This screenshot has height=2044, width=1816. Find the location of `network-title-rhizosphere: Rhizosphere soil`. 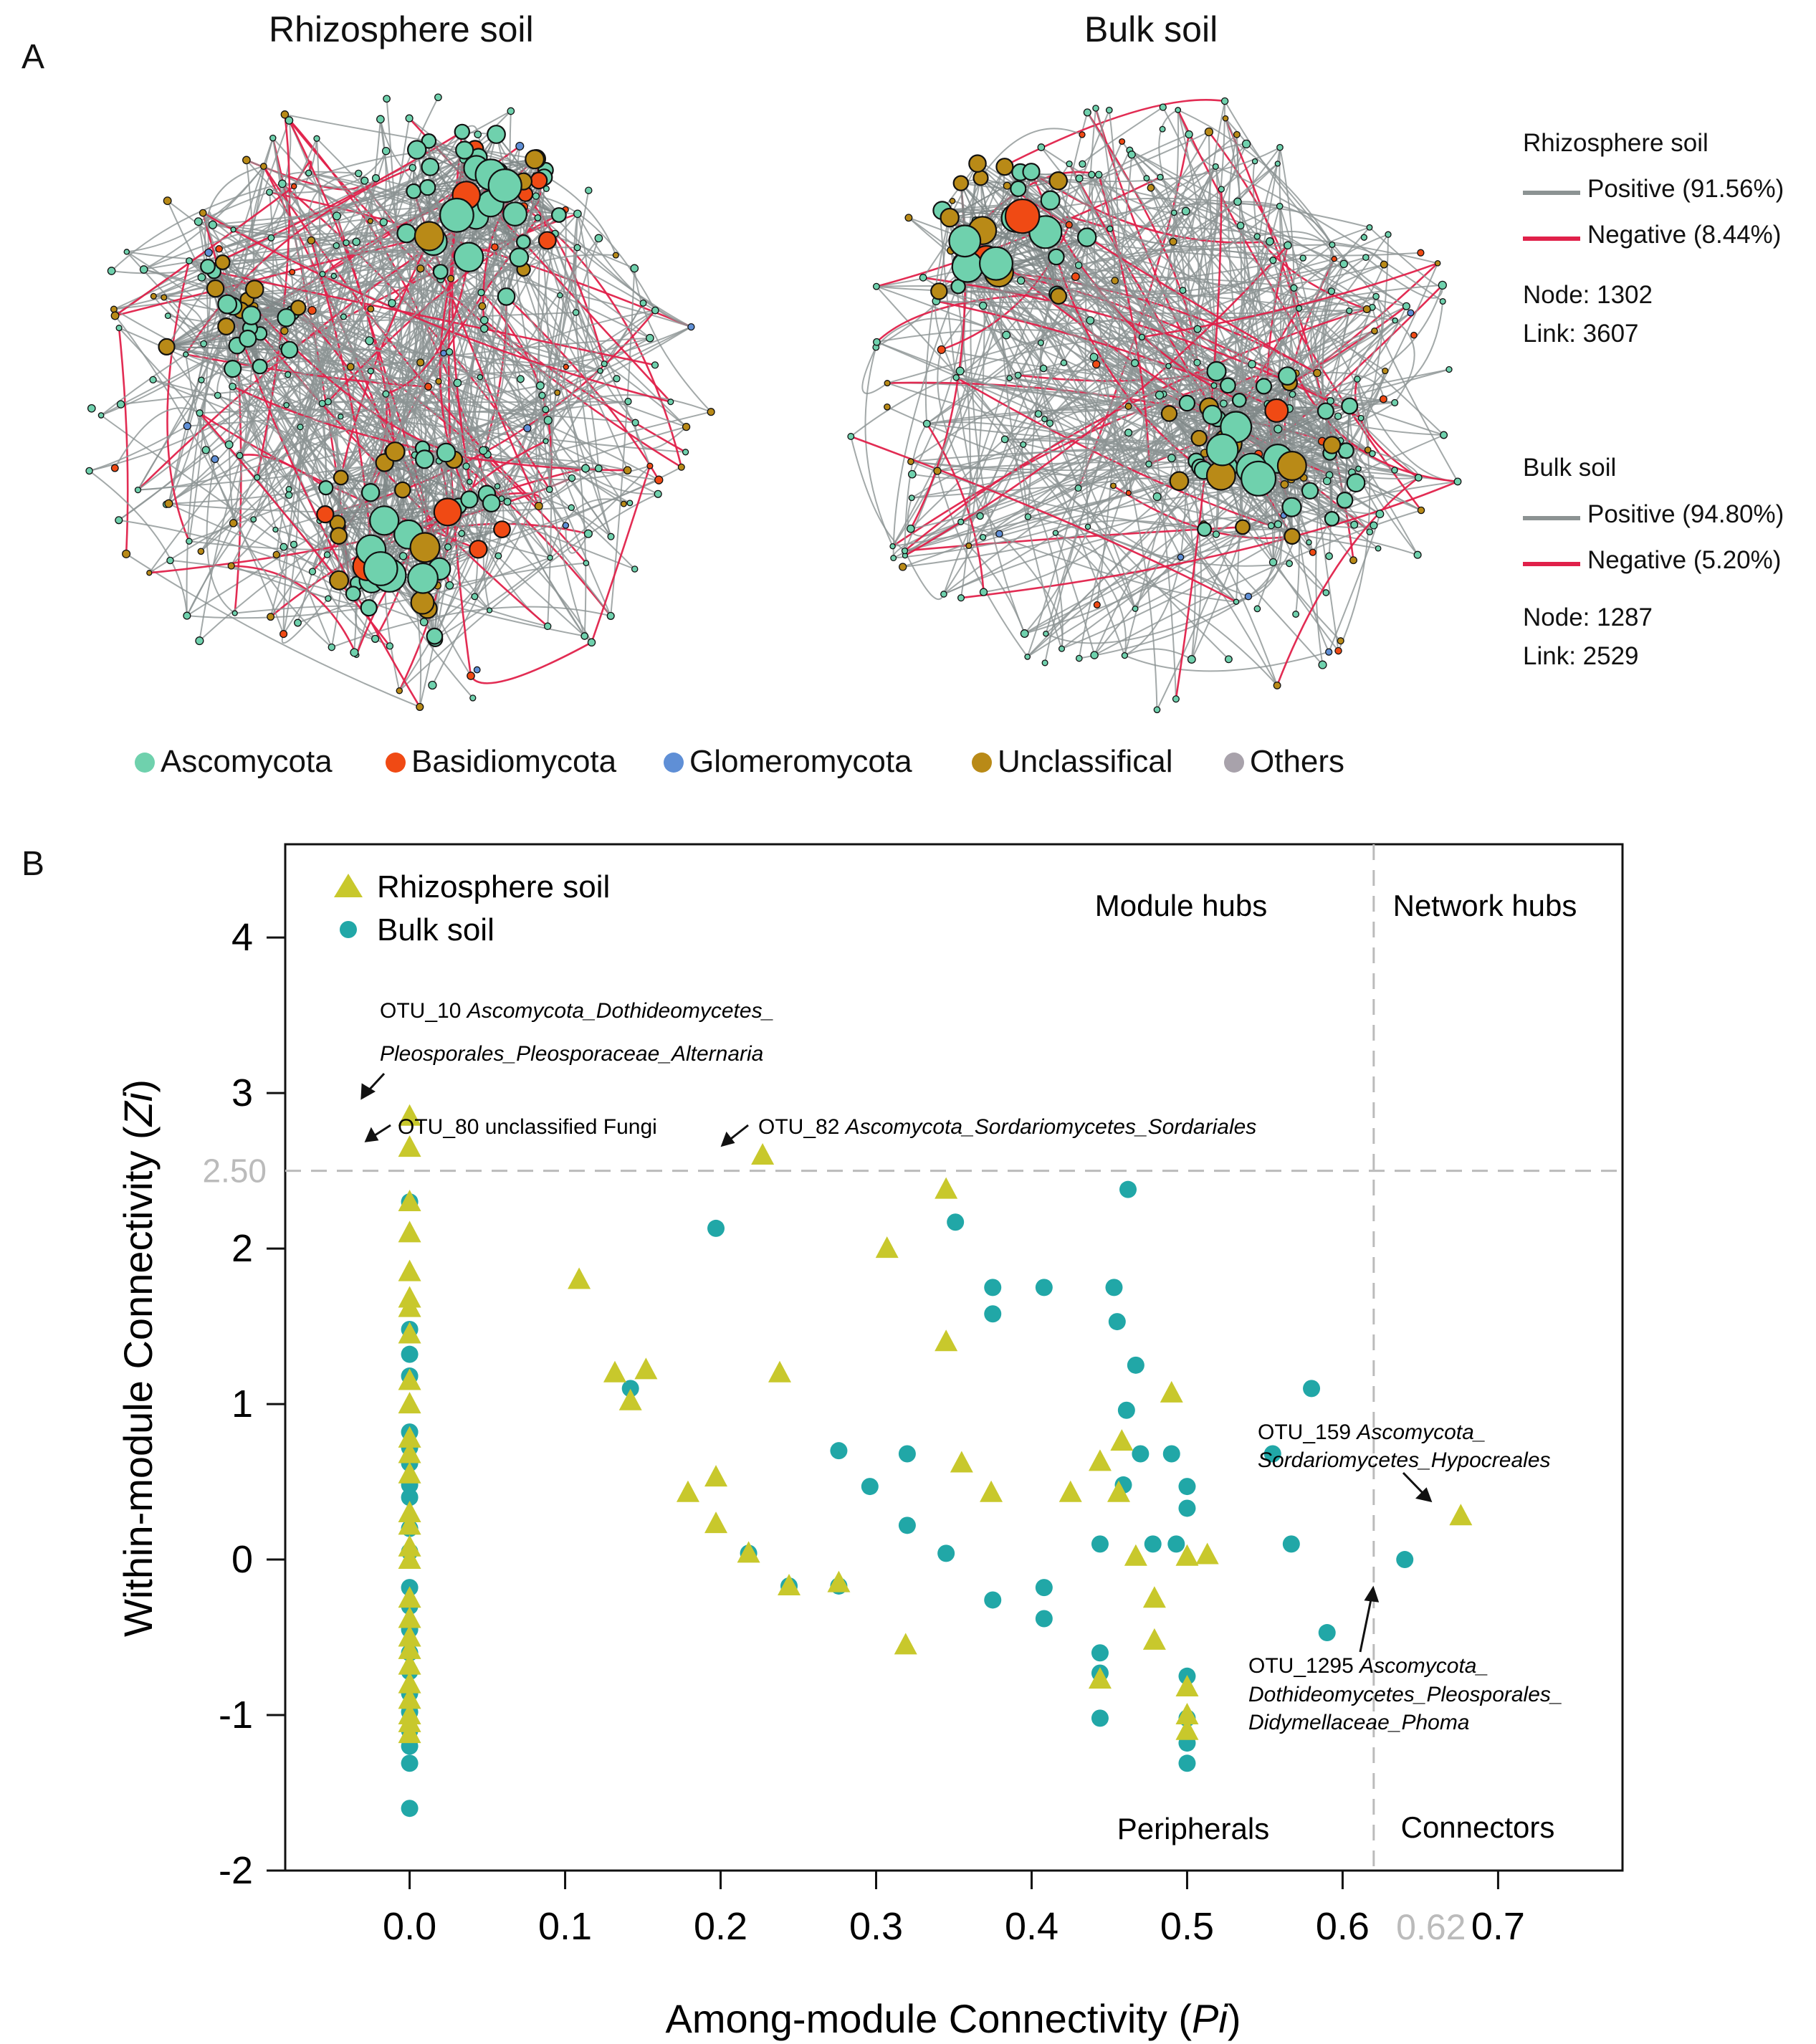

network-title-rhizosphere: Rhizosphere soil is located at coordinates (401, 29).